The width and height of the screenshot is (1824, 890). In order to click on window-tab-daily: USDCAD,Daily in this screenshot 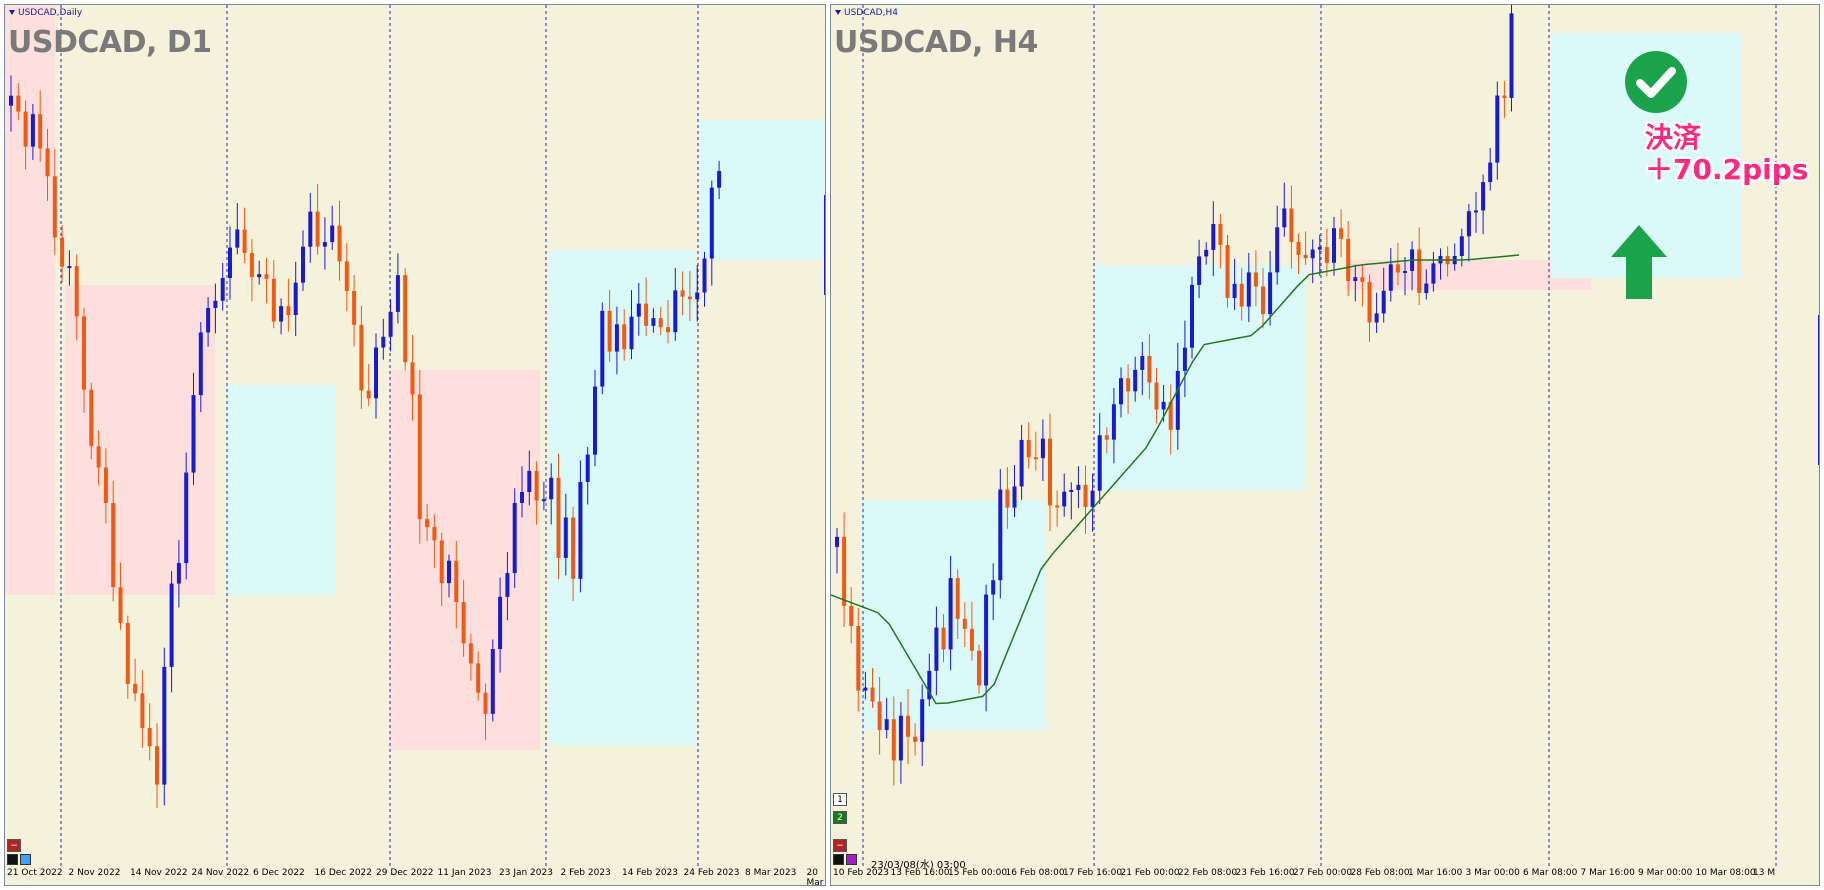, I will do `click(45, 13)`.